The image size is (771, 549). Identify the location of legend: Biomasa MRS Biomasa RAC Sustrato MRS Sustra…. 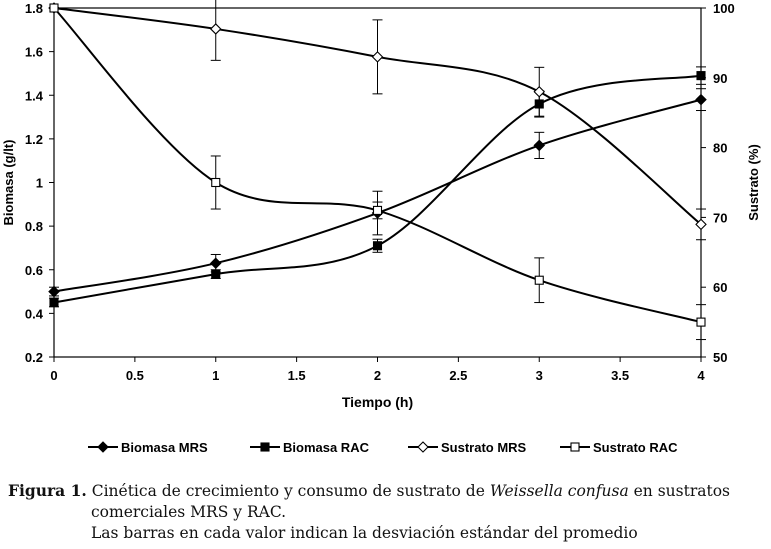
(383, 447).